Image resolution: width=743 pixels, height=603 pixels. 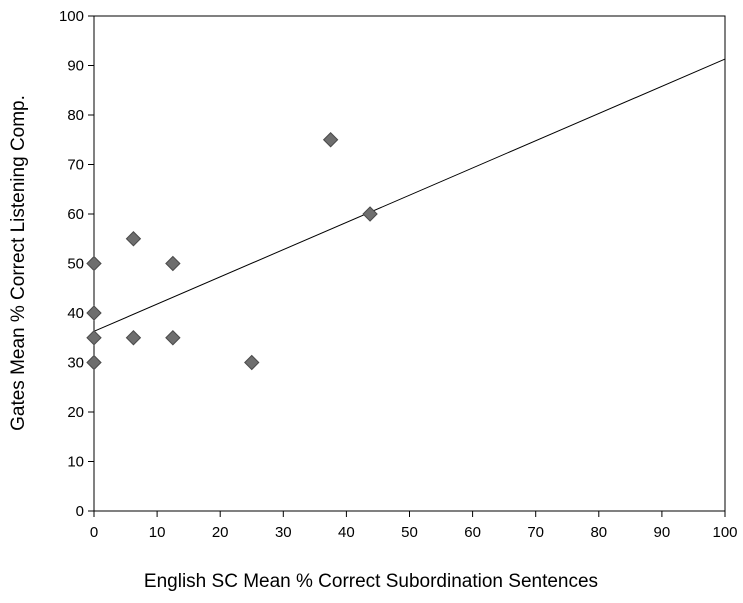 What do you see at coordinates (75, 165) in the screenshot?
I see `y-tick-label: 70` at bounding box center [75, 165].